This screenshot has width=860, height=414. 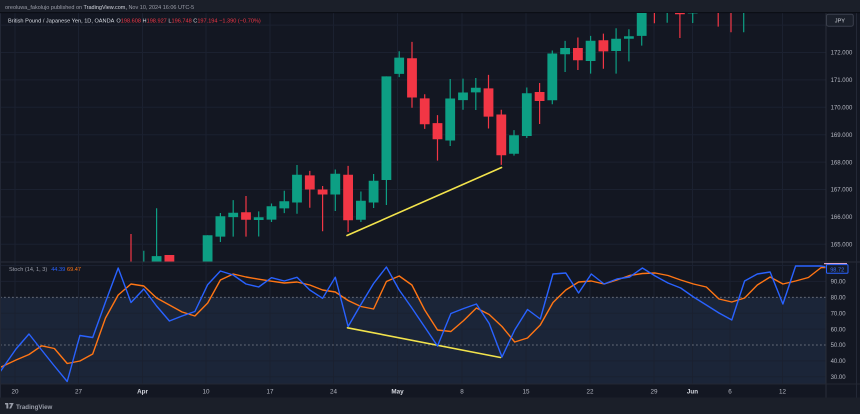 What do you see at coordinates (839, 346) in the screenshot?
I see `svg-text: 50.00` at bounding box center [839, 346].